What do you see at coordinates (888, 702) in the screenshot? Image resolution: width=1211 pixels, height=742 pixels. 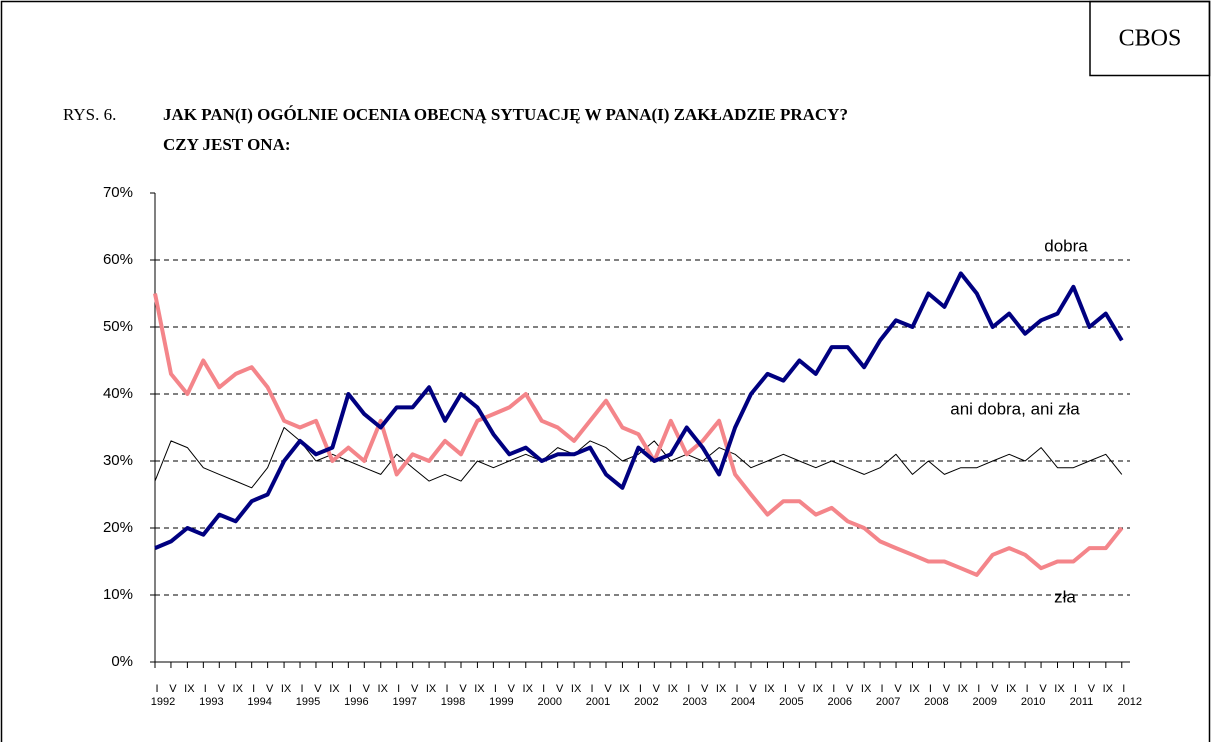 I see `year-label: 2007` at bounding box center [888, 702].